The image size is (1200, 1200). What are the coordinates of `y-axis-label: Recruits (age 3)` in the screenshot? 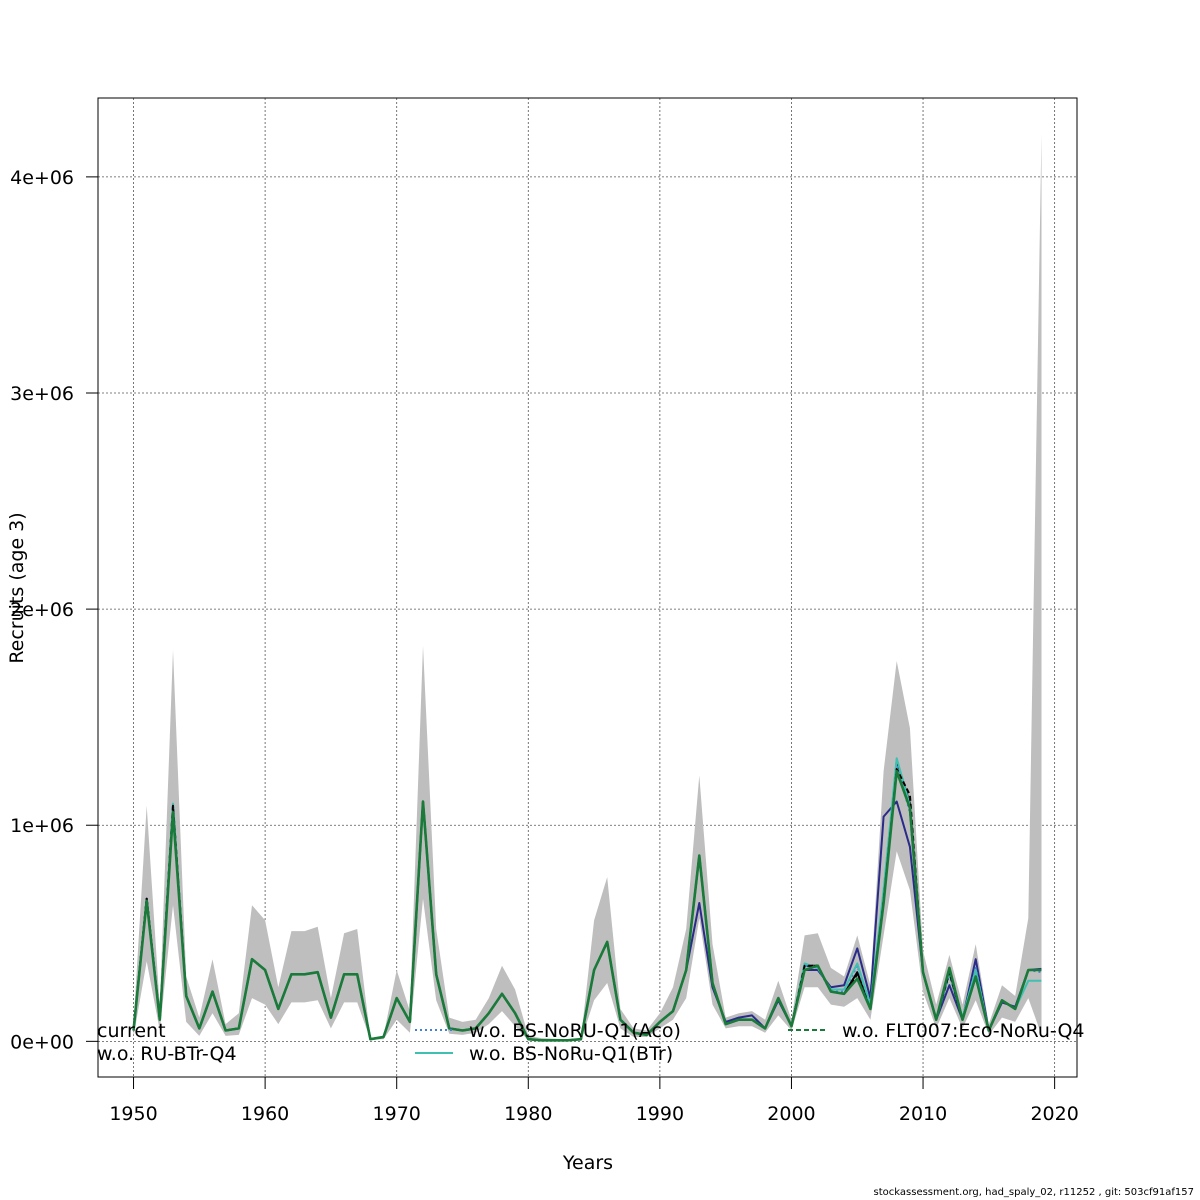 It's located at (17, 587).